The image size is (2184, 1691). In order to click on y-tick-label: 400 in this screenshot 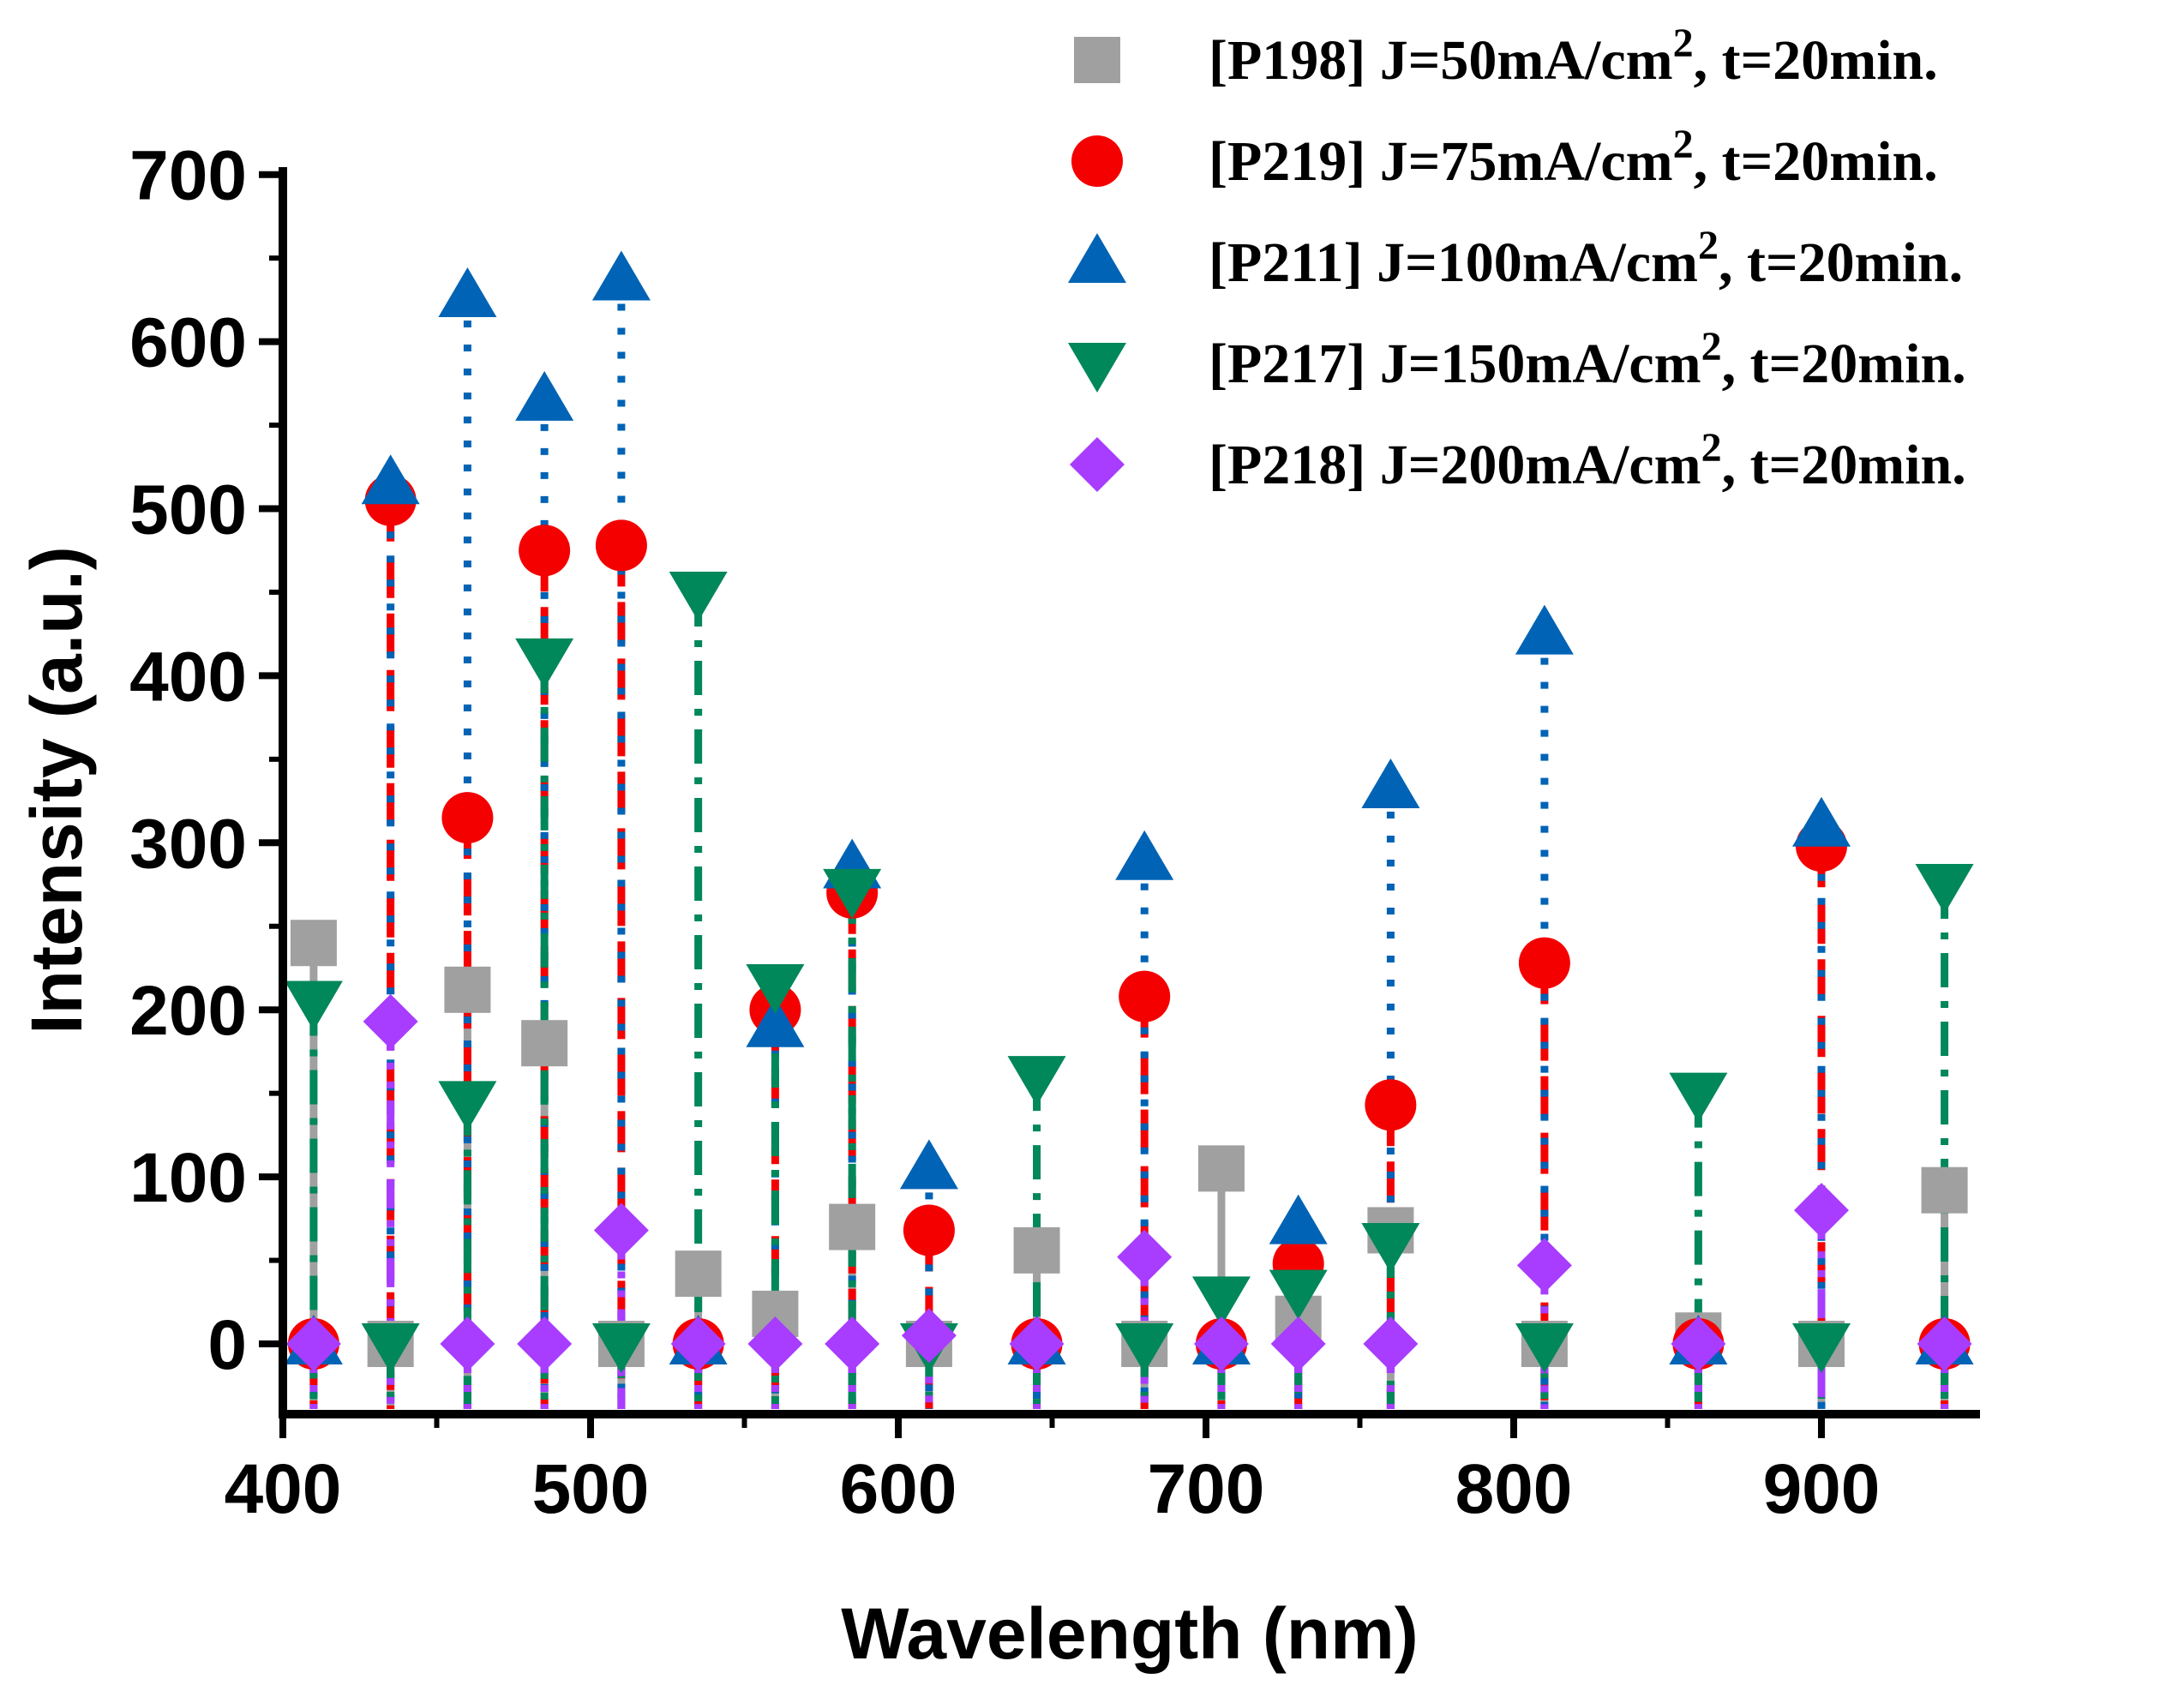, I will do `click(188, 677)`.